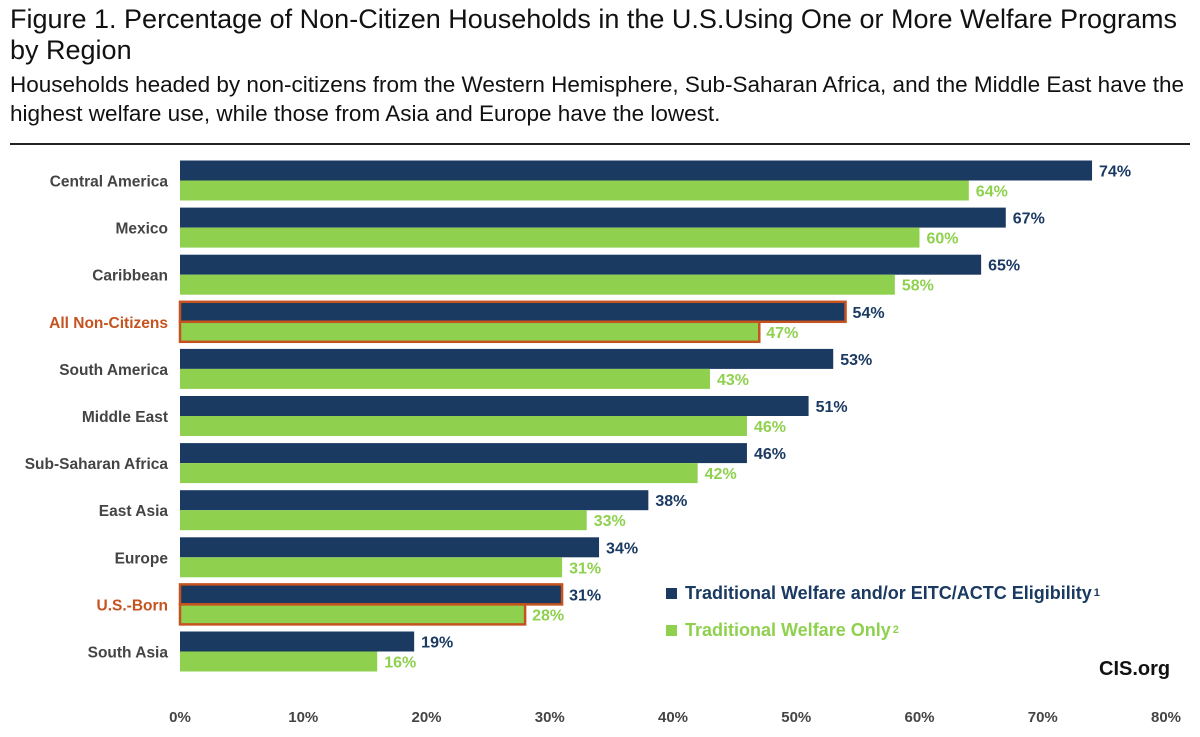 This screenshot has height=737, width=1200. What do you see at coordinates (400, 663) in the screenshot?
I see `value-label-south-asia-series2: 16%` at bounding box center [400, 663].